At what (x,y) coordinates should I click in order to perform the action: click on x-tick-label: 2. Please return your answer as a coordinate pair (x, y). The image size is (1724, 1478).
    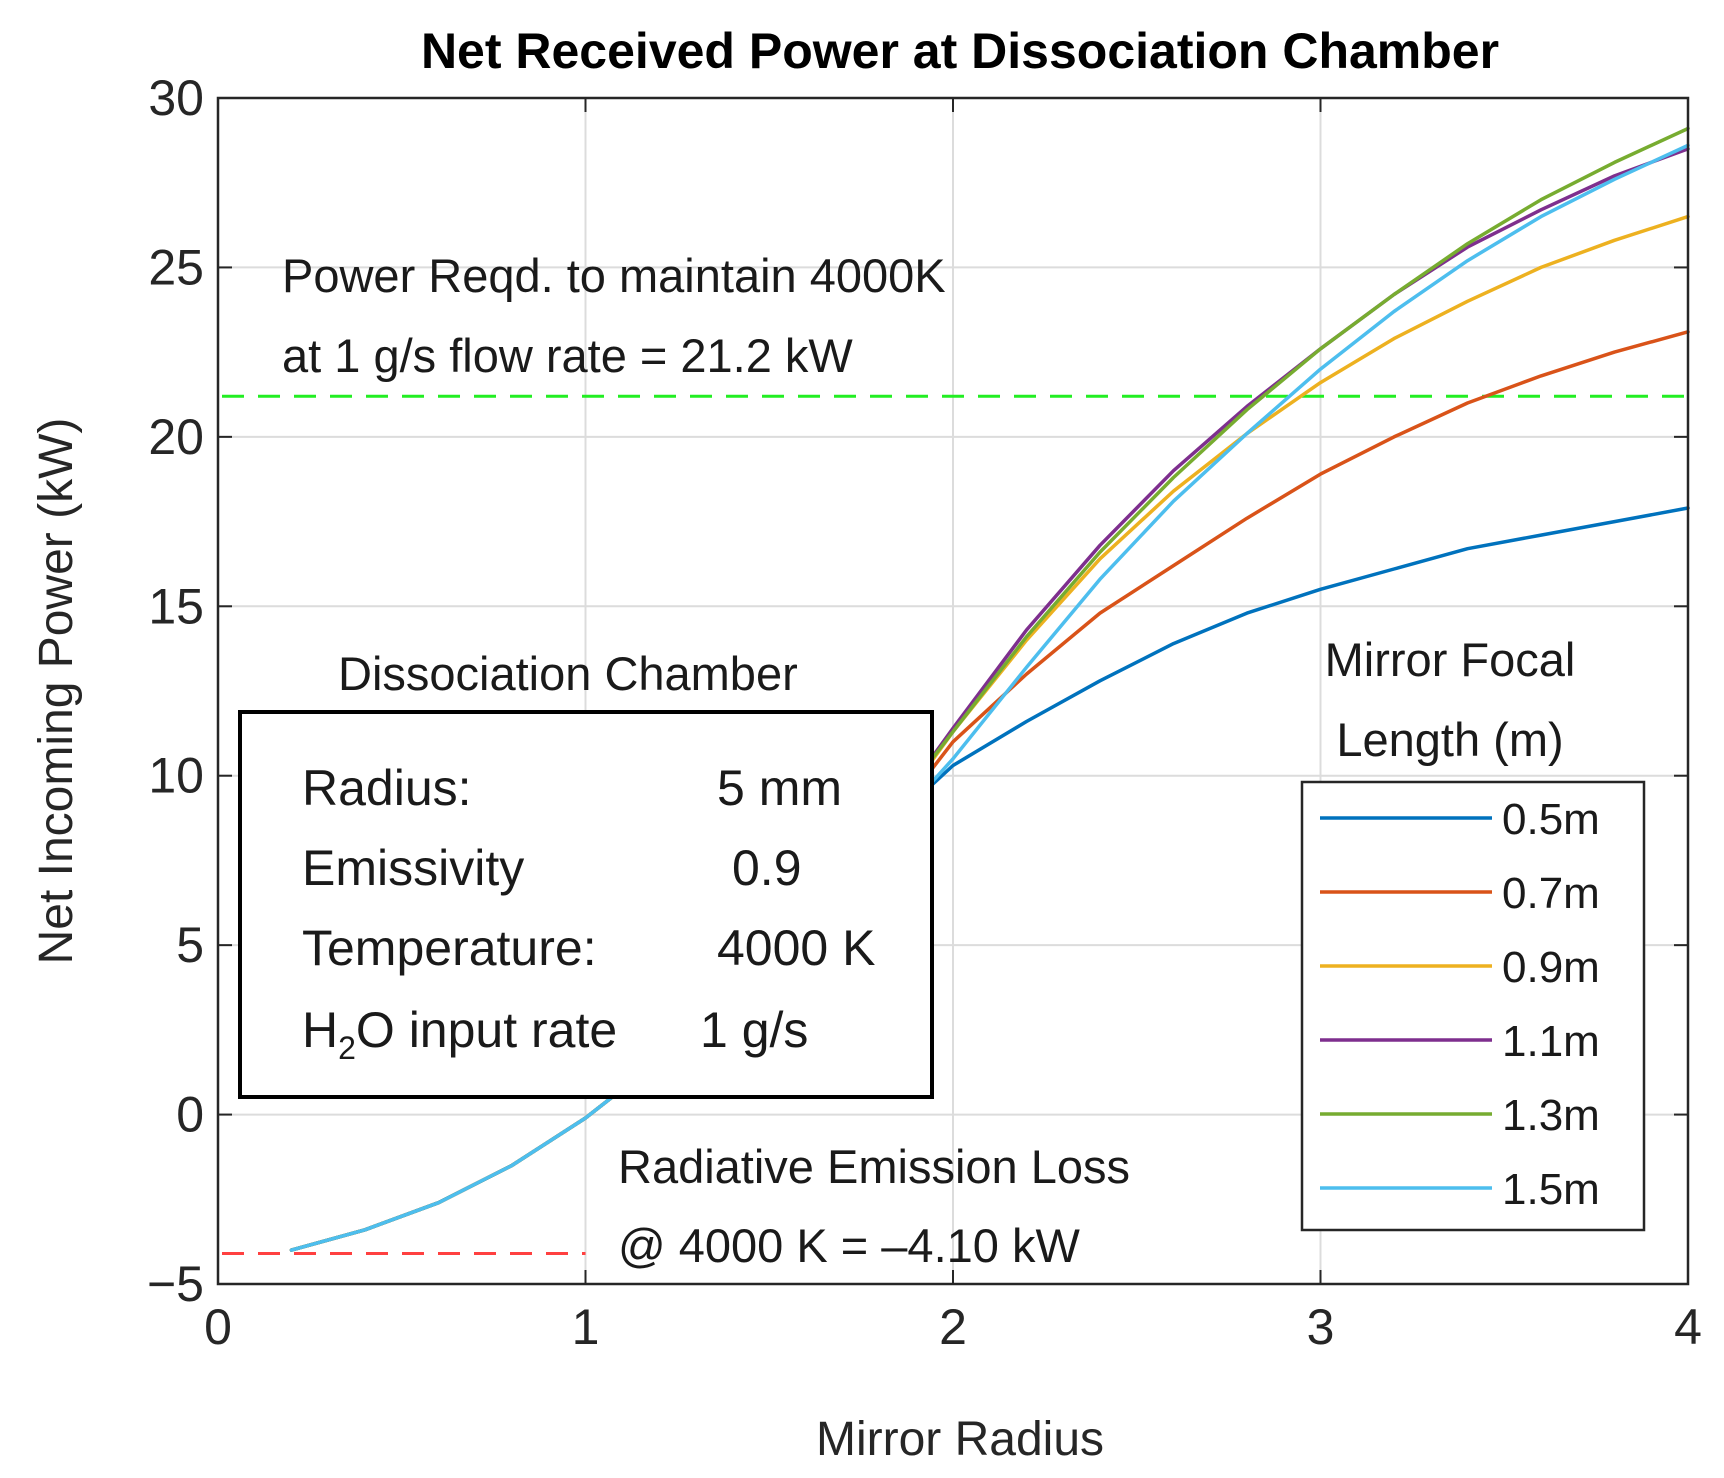
    Looking at the image, I should click on (953, 1327).